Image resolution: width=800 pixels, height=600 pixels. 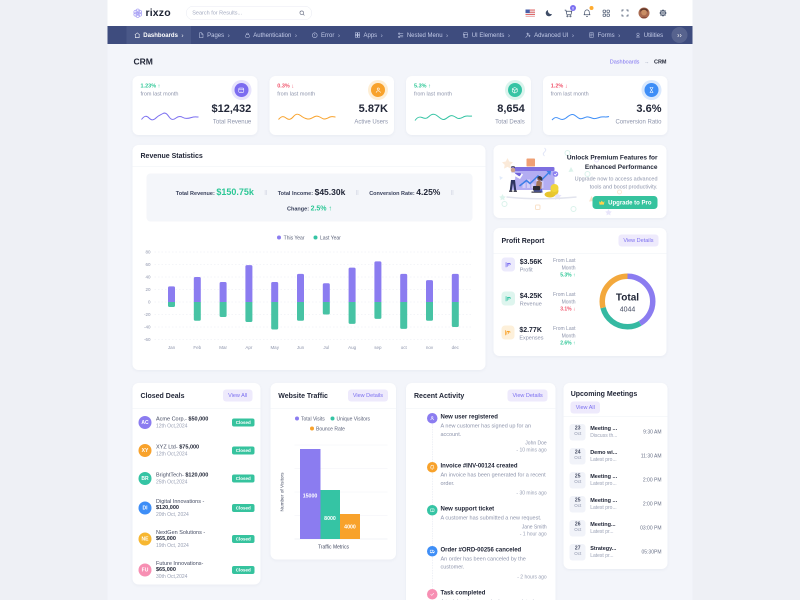 What do you see at coordinates (172, 347) in the screenshot?
I see `svg-text: Jan` at bounding box center [172, 347].